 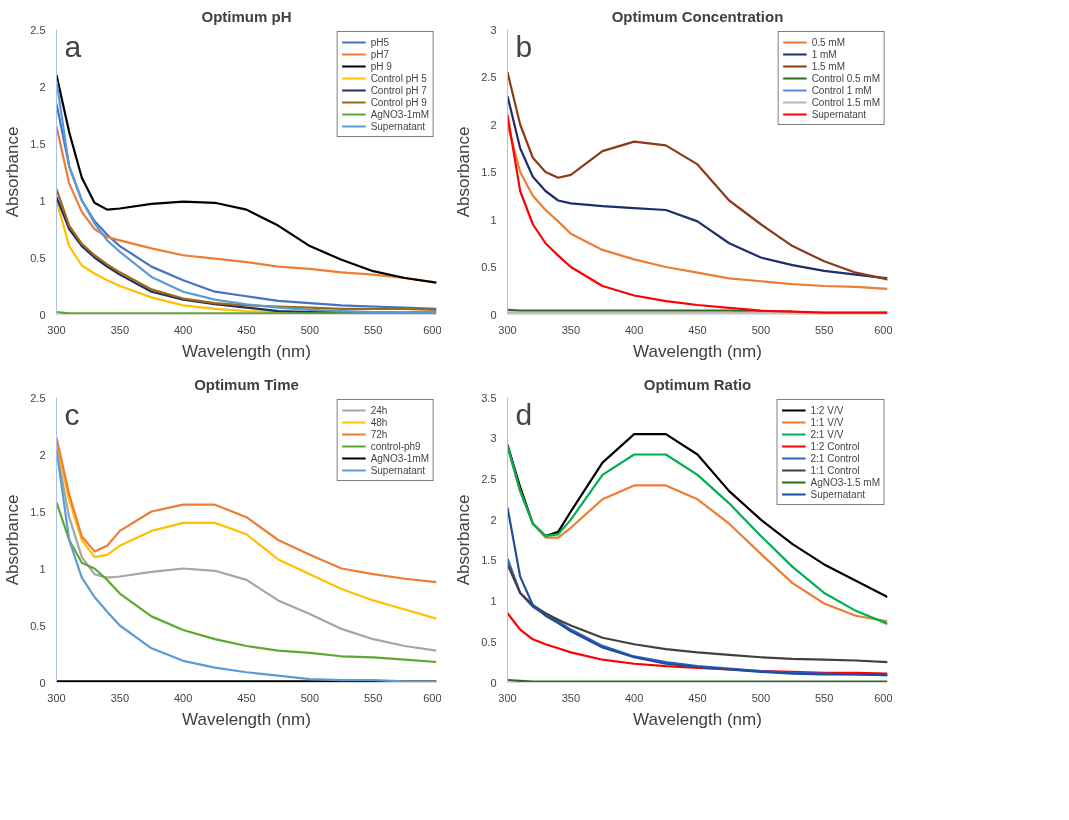 What do you see at coordinates (73, 46) in the screenshot?
I see `annotation: a` at bounding box center [73, 46].